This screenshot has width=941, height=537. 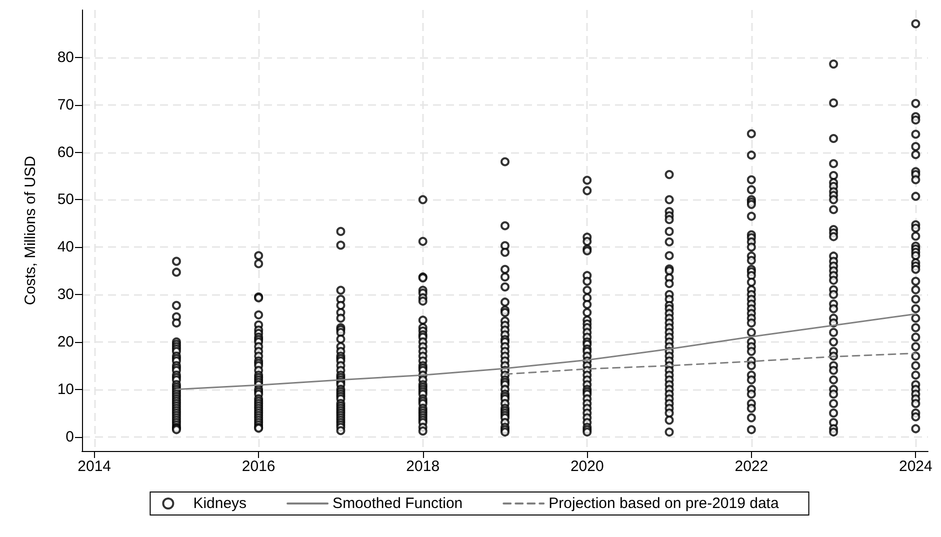 I want to click on x-tick-label: 2020, so click(x=587, y=466).